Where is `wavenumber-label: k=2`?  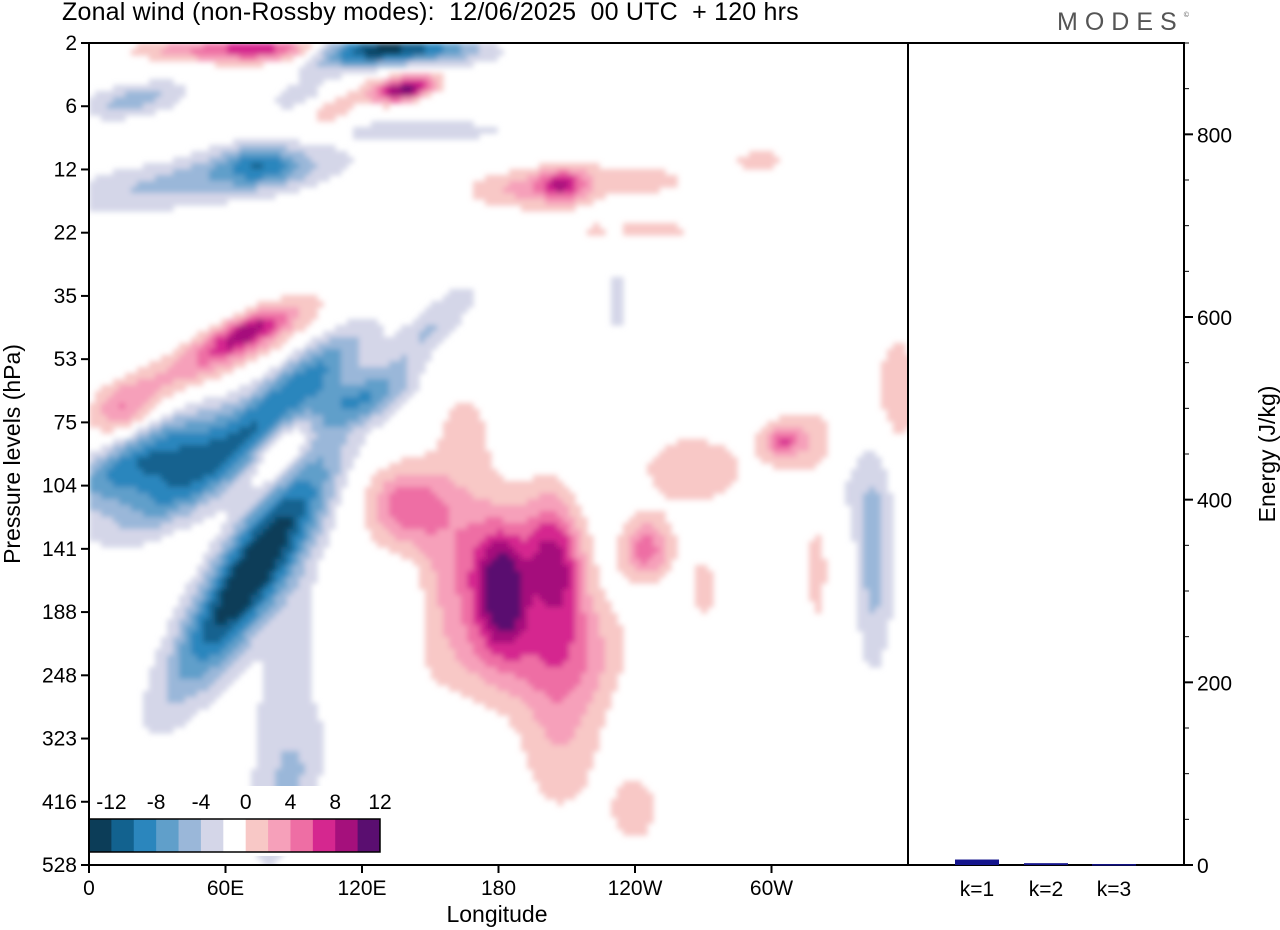
wavenumber-label: k=2 is located at coordinates (1046, 889).